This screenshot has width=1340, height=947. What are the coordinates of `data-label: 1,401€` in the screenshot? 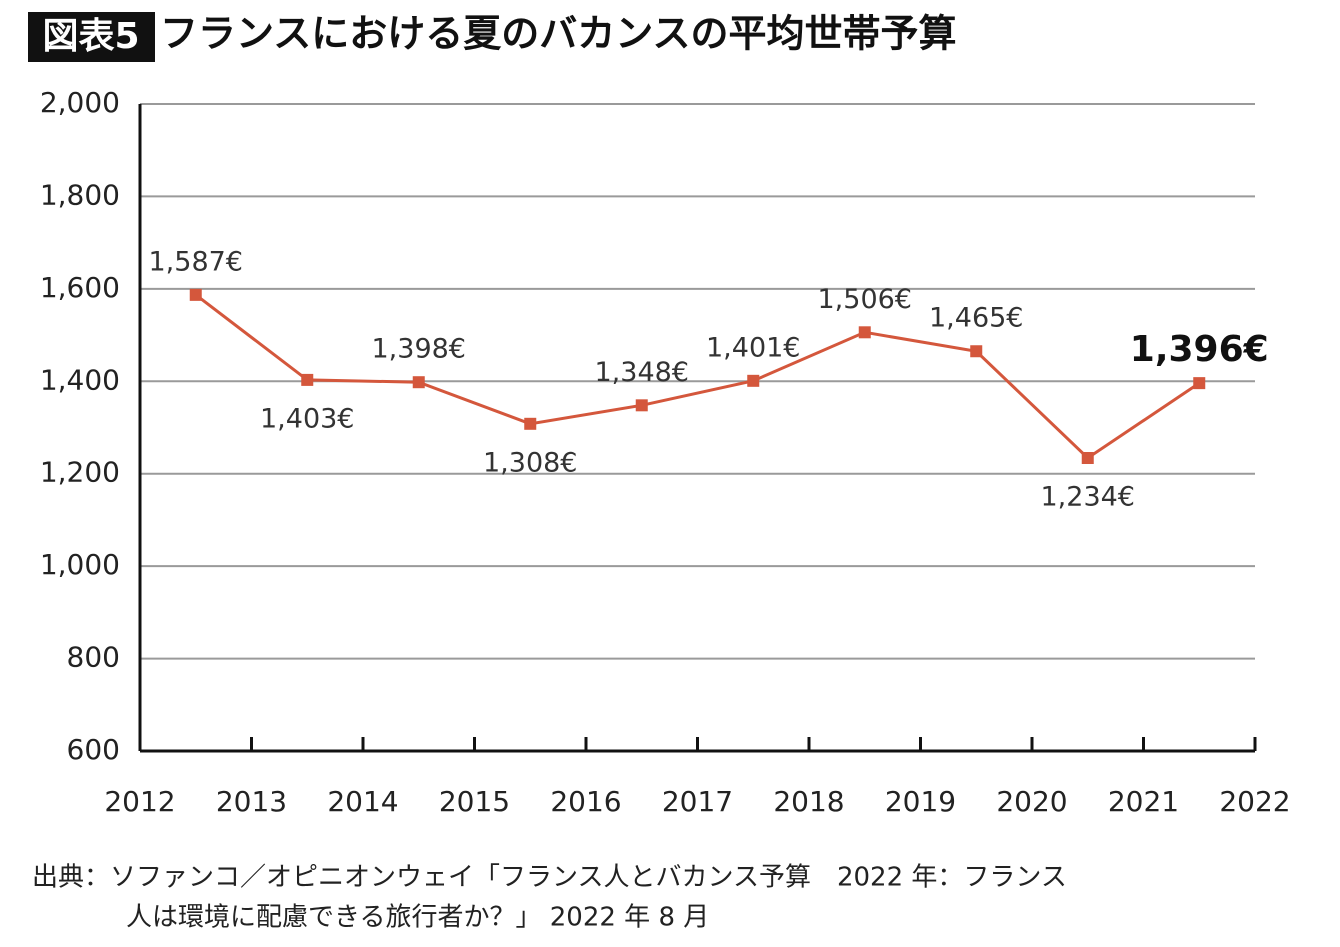 It's located at (753, 347).